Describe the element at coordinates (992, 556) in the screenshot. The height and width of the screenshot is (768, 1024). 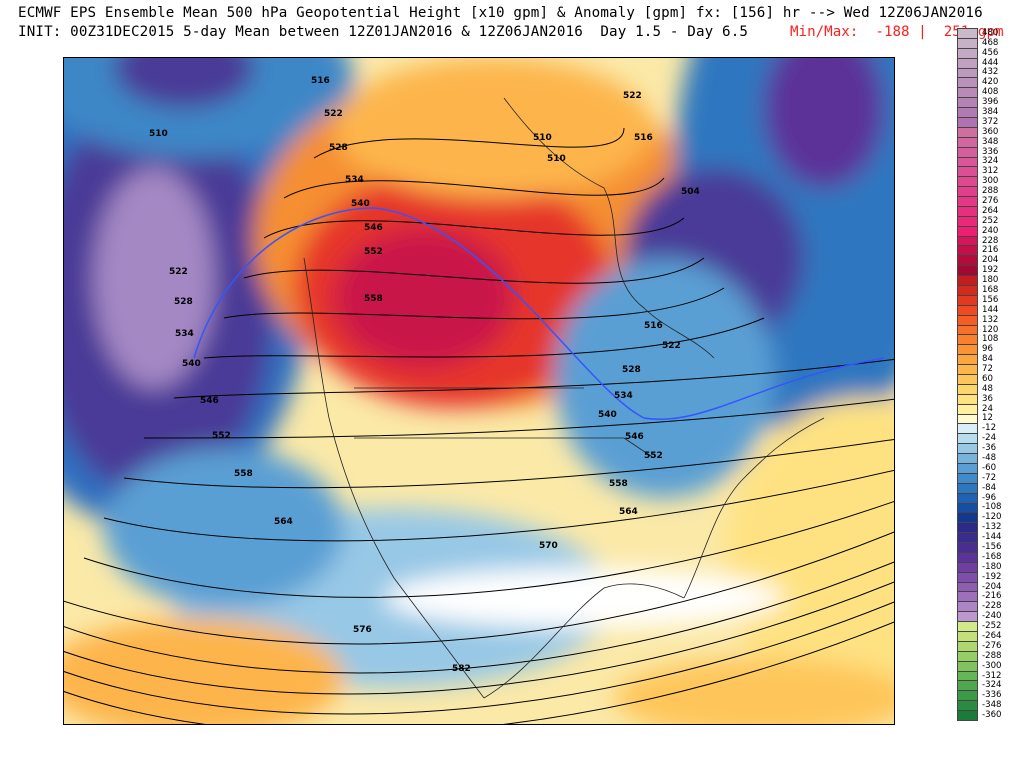
I see `legend-label: -168` at that location.